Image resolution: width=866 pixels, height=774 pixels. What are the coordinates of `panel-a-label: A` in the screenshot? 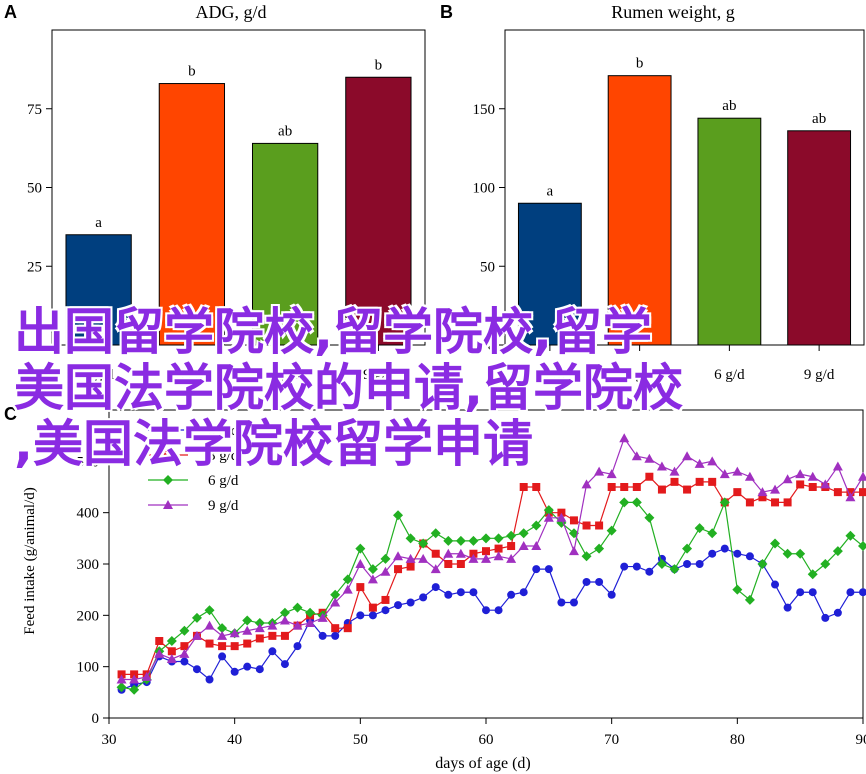 It's located at (10, 12).